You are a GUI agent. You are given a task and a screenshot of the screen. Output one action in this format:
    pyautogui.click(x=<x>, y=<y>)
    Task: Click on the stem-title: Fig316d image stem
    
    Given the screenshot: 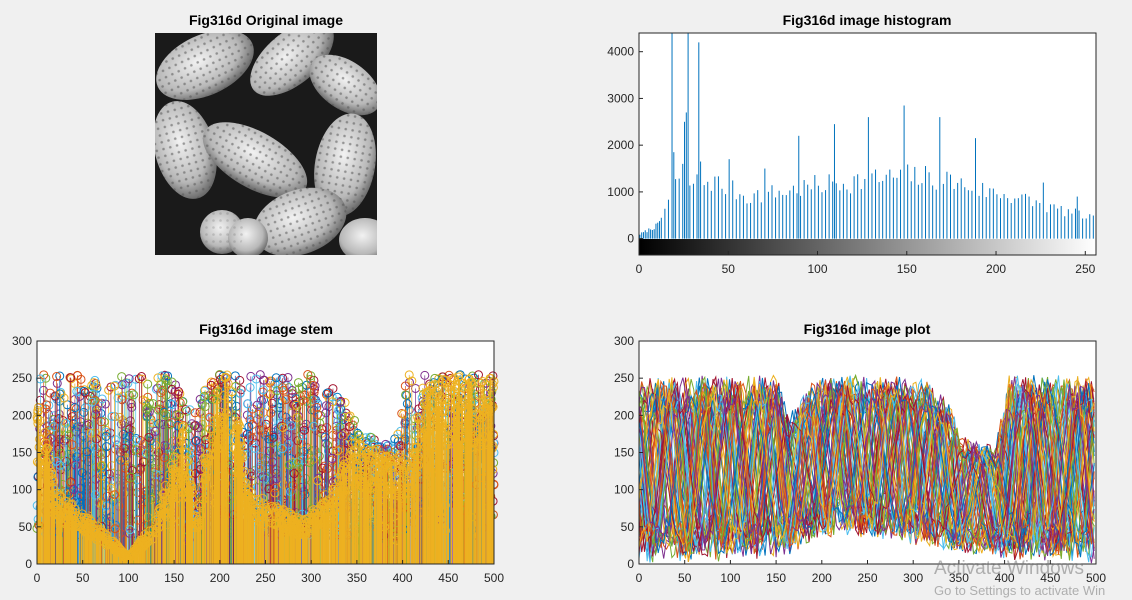 What is the action you would take?
    pyautogui.click(x=266, y=329)
    